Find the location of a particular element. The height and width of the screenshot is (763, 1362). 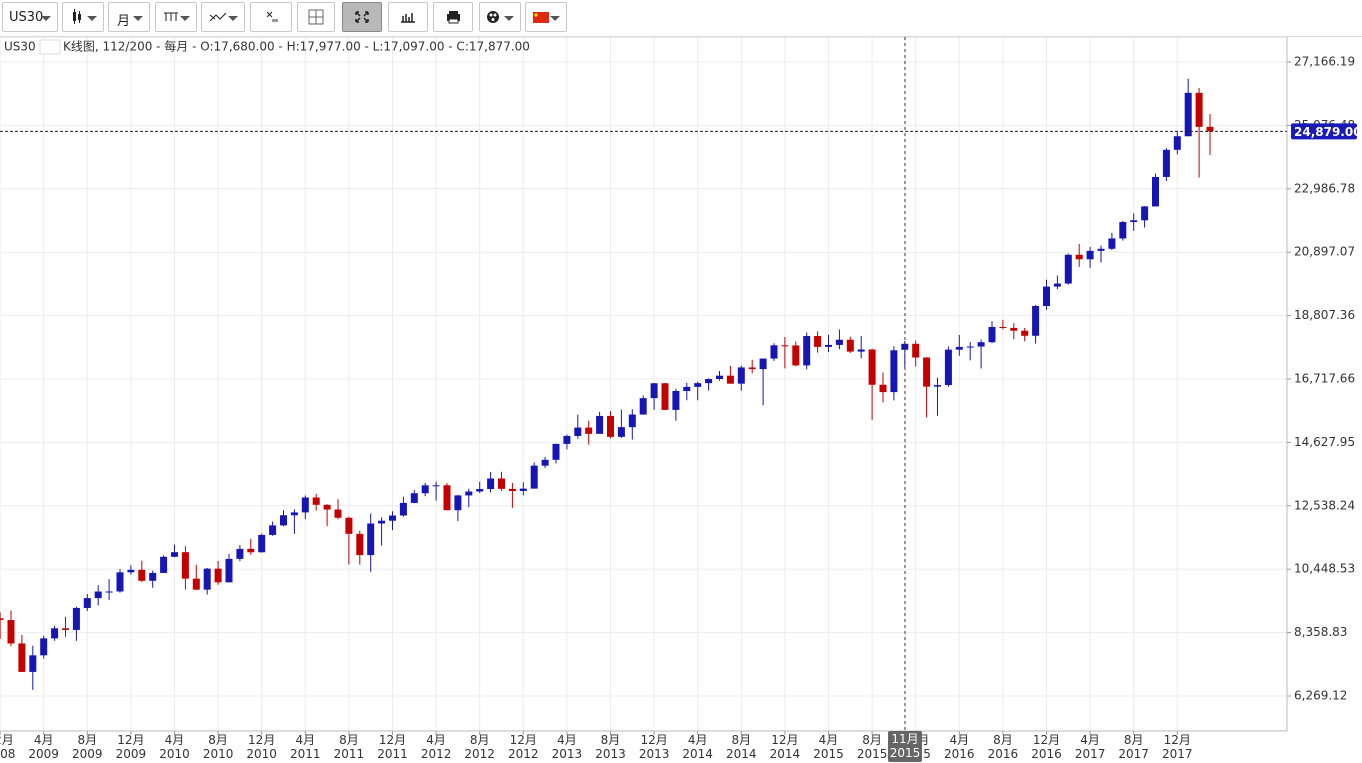

y-tick-label: 6,269.12 is located at coordinates (1320, 695).